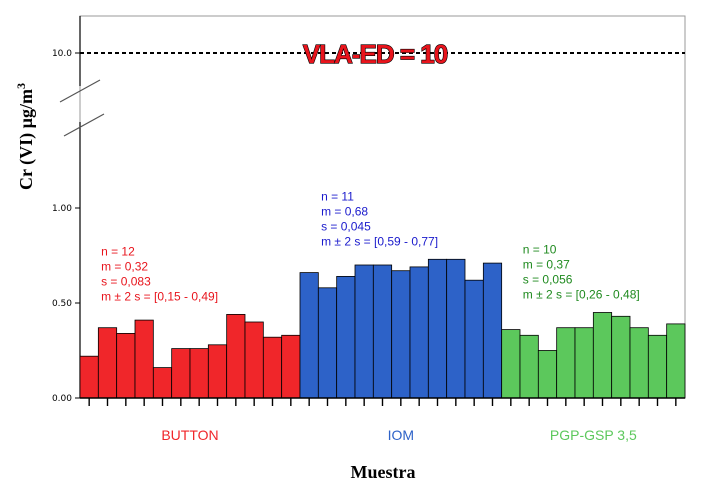 The image size is (705, 482). I want to click on y-tick-label: 0.00, so click(62, 399).